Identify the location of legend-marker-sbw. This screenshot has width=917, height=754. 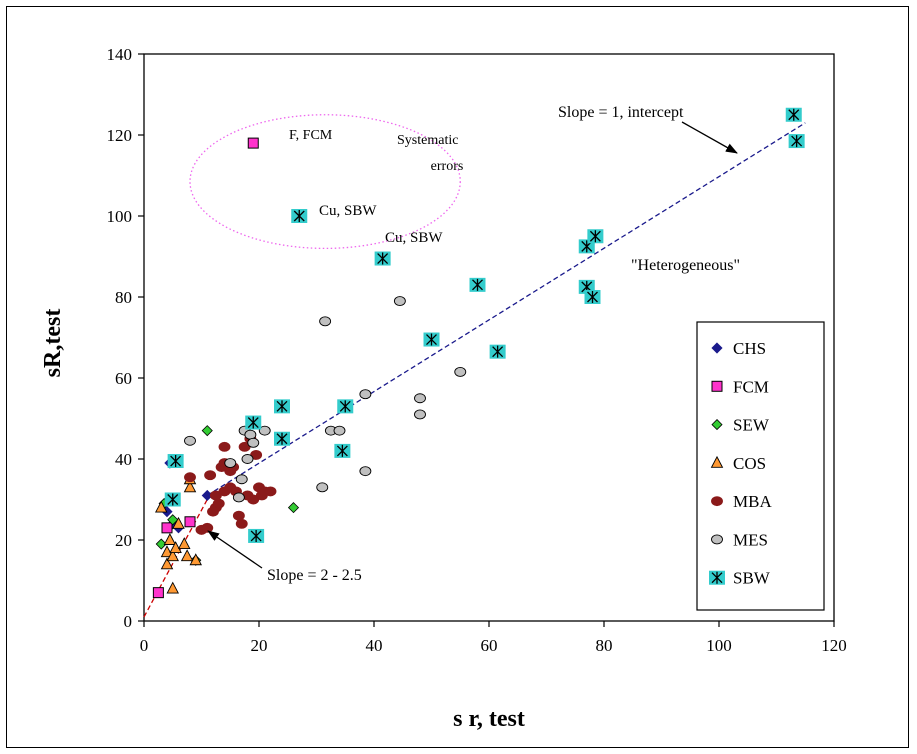
(717, 577).